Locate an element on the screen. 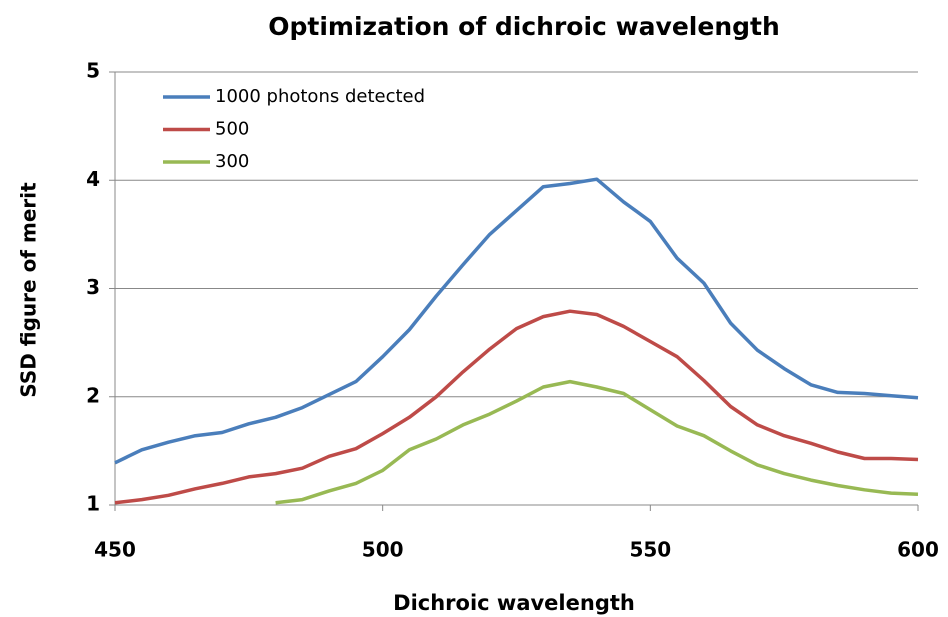 This screenshot has height=617, width=948. x-tick-label: 500 is located at coordinates (383, 550).